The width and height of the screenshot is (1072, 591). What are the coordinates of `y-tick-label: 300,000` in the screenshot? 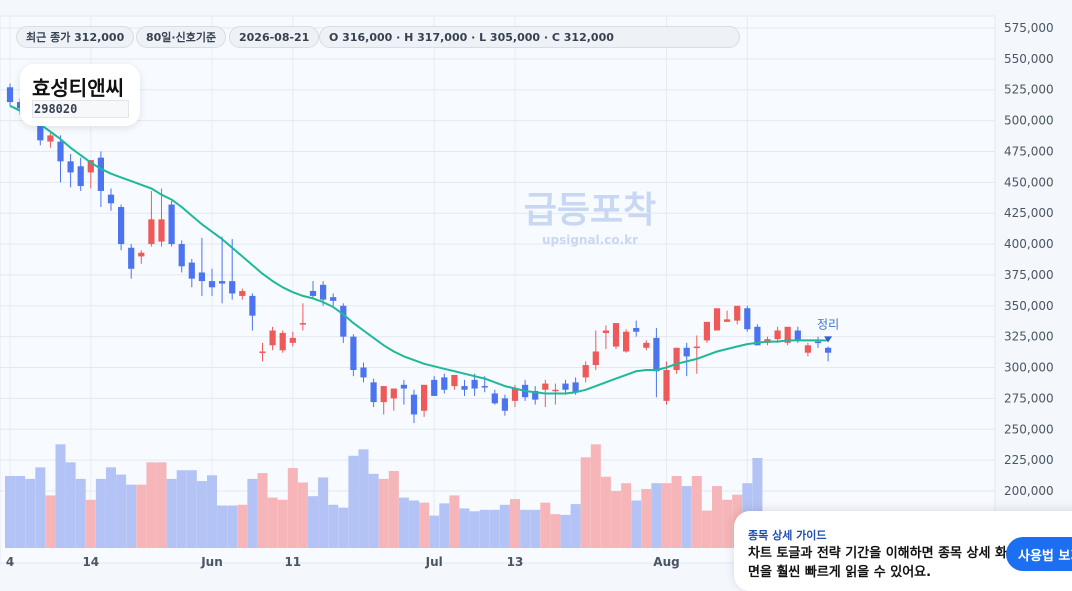 It's located at (1029, 368).